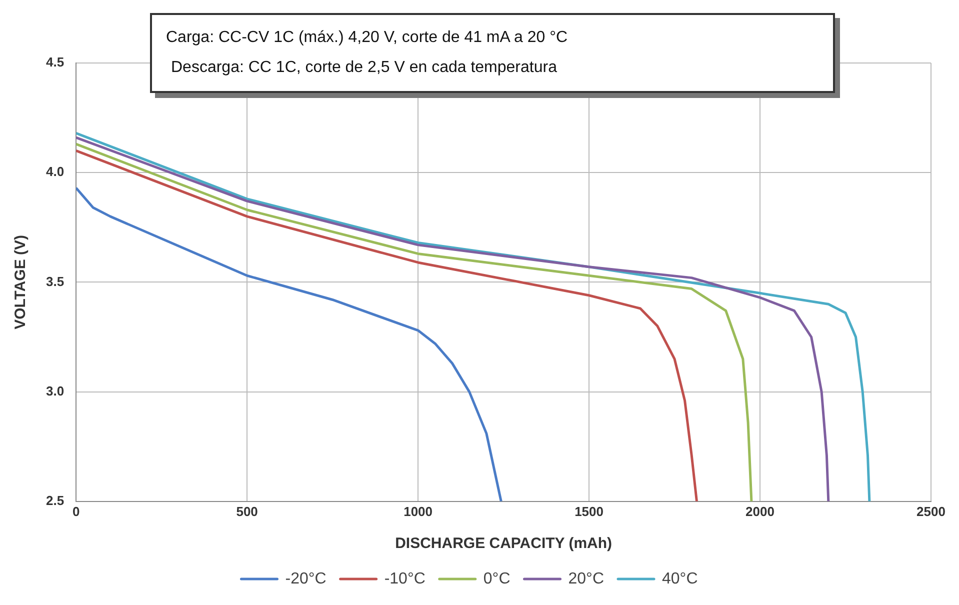 Image resolution: width=959 pixels, height=605 pixels. Describe the element at coordinates (589, 511) in the screenshot. I see `x-tick-label: 1500` at that location.